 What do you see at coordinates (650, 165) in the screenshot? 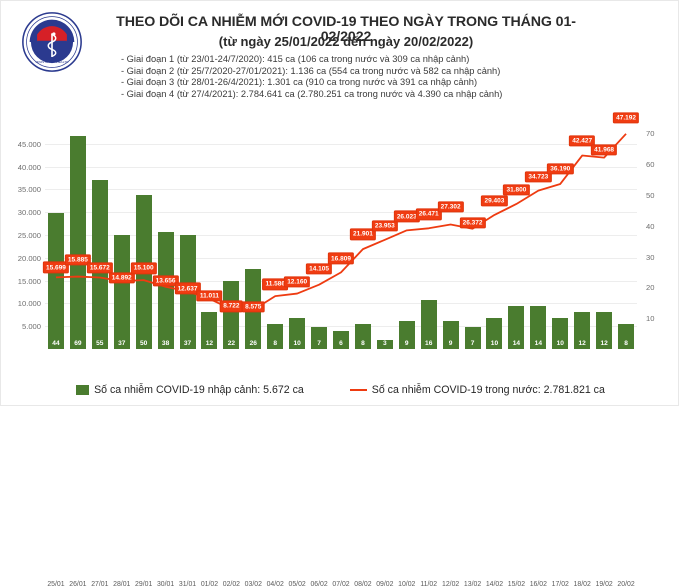
I see `y-axis-right-tick: 60` at bounding box center [650, 165].